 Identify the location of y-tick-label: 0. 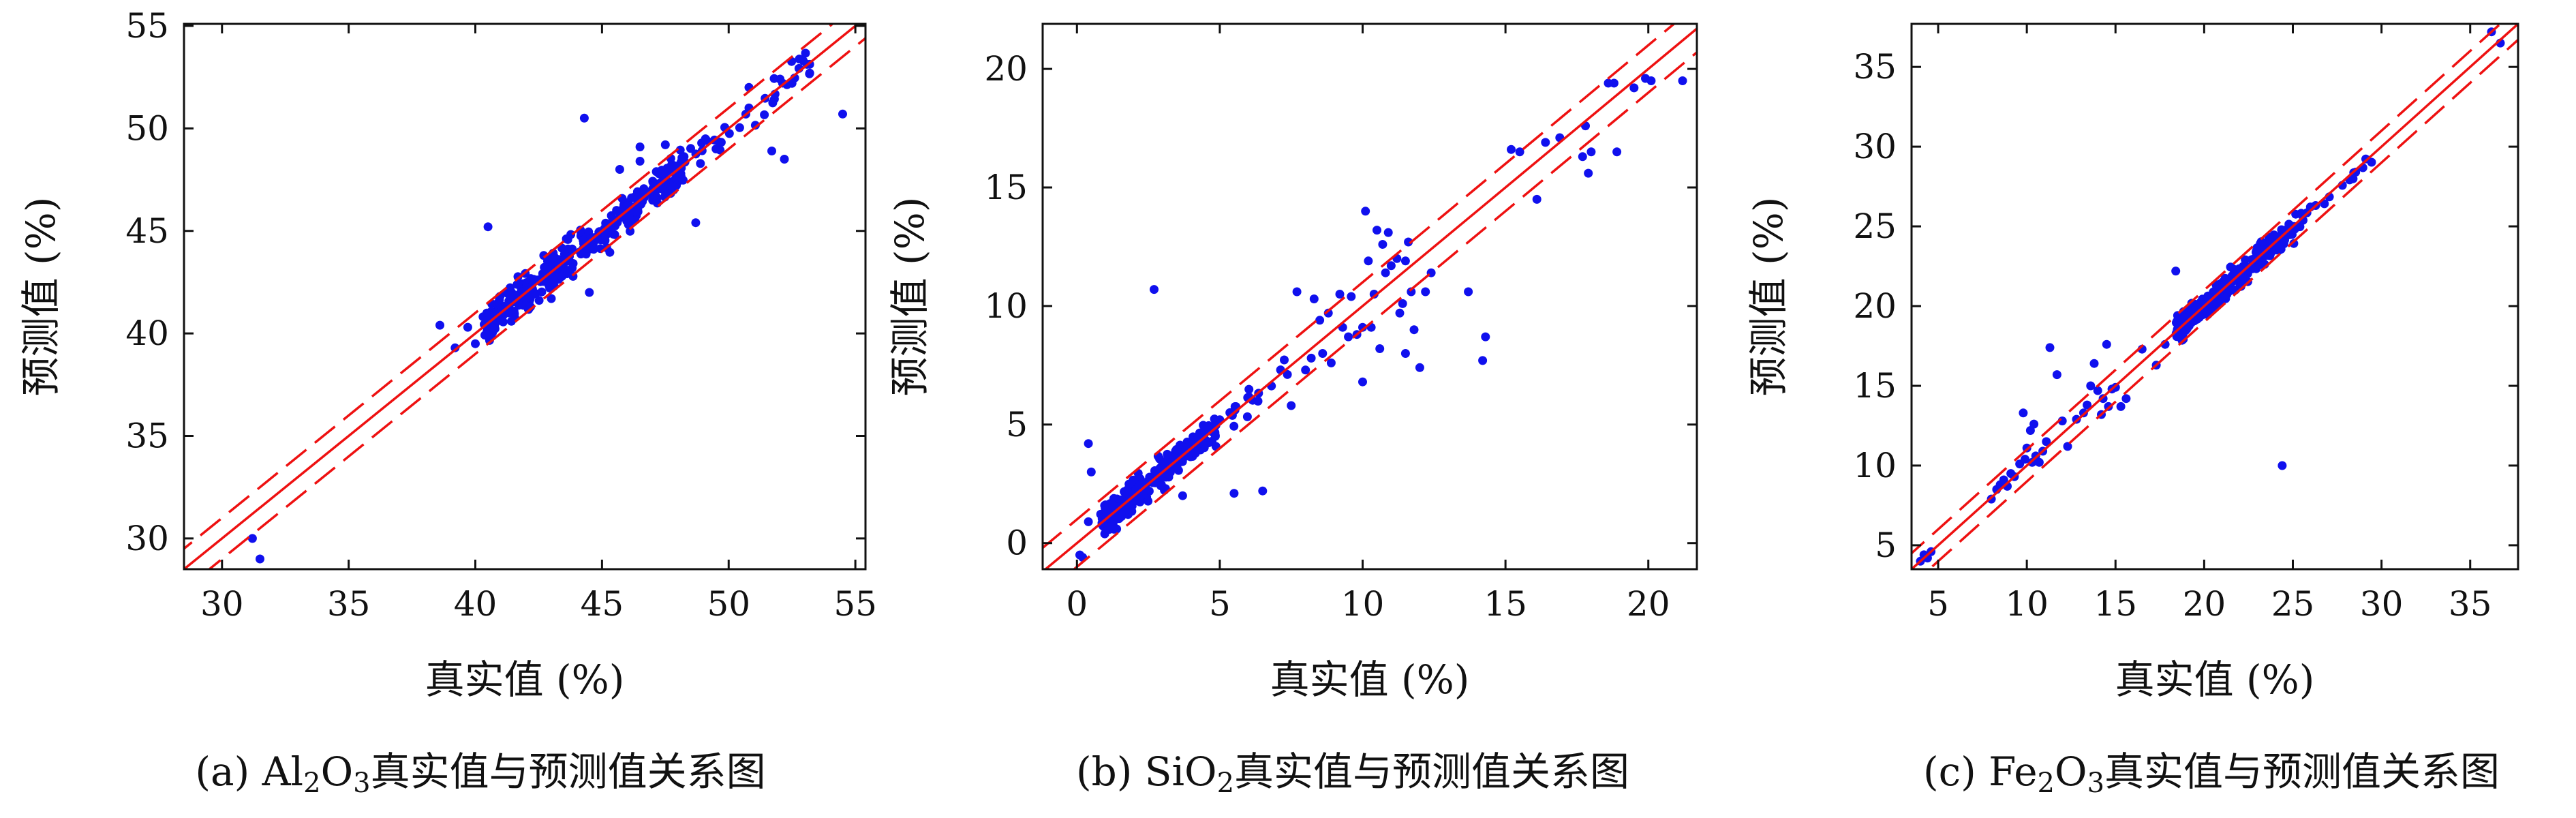
(1017, 543).